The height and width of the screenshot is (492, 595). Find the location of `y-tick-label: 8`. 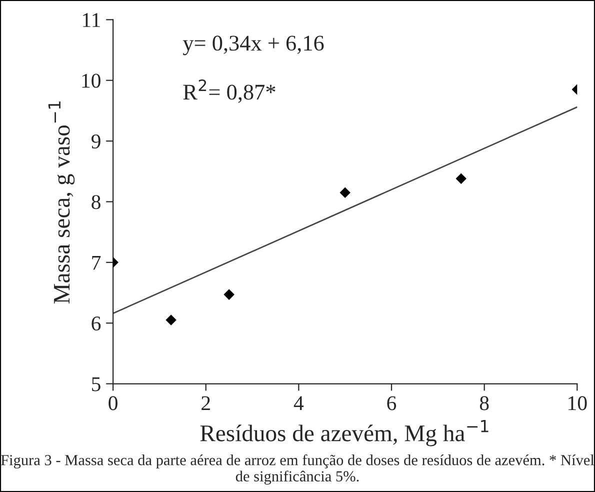

y-tick-label: 8 is located at coordinates (96, 202).